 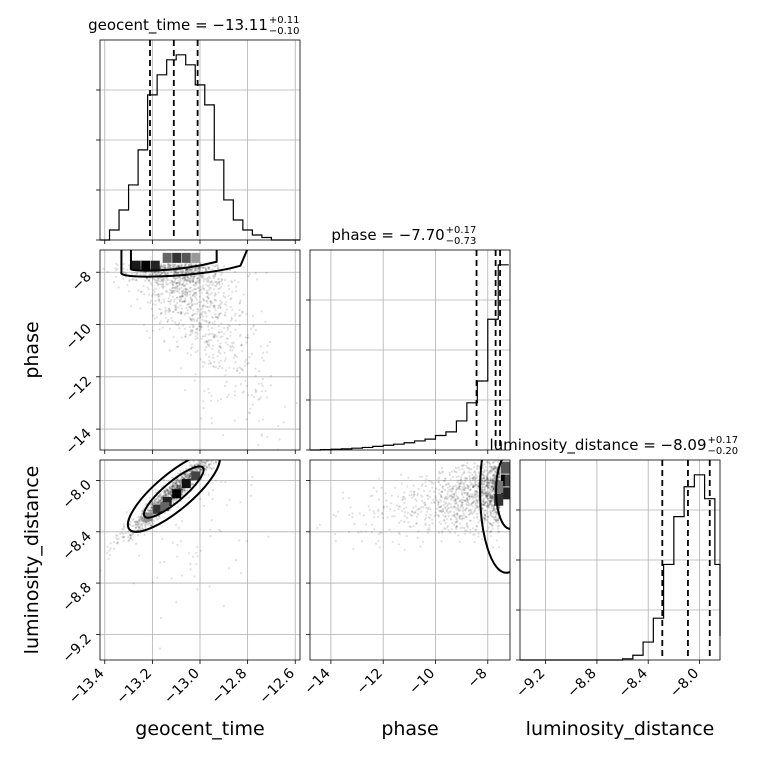 What do you see at coordinates (165, 507) in the screenshot?
I see `density-cell` at bounding box center [165, 507].